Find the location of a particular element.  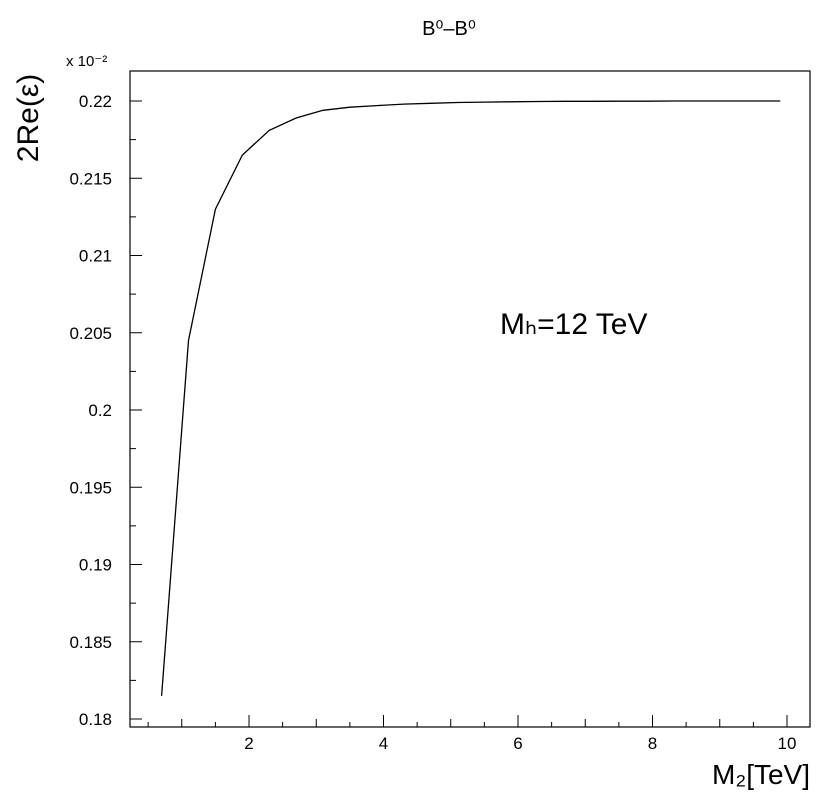

annotation-label: Mₕ=12 TeV is located at coordinates (574, 324).